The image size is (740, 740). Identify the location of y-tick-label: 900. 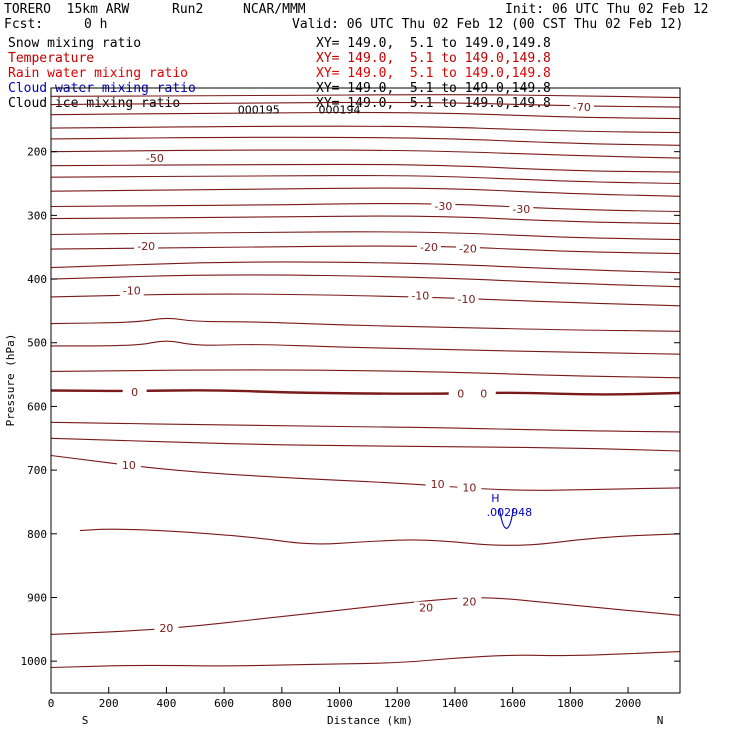
(37, 597).